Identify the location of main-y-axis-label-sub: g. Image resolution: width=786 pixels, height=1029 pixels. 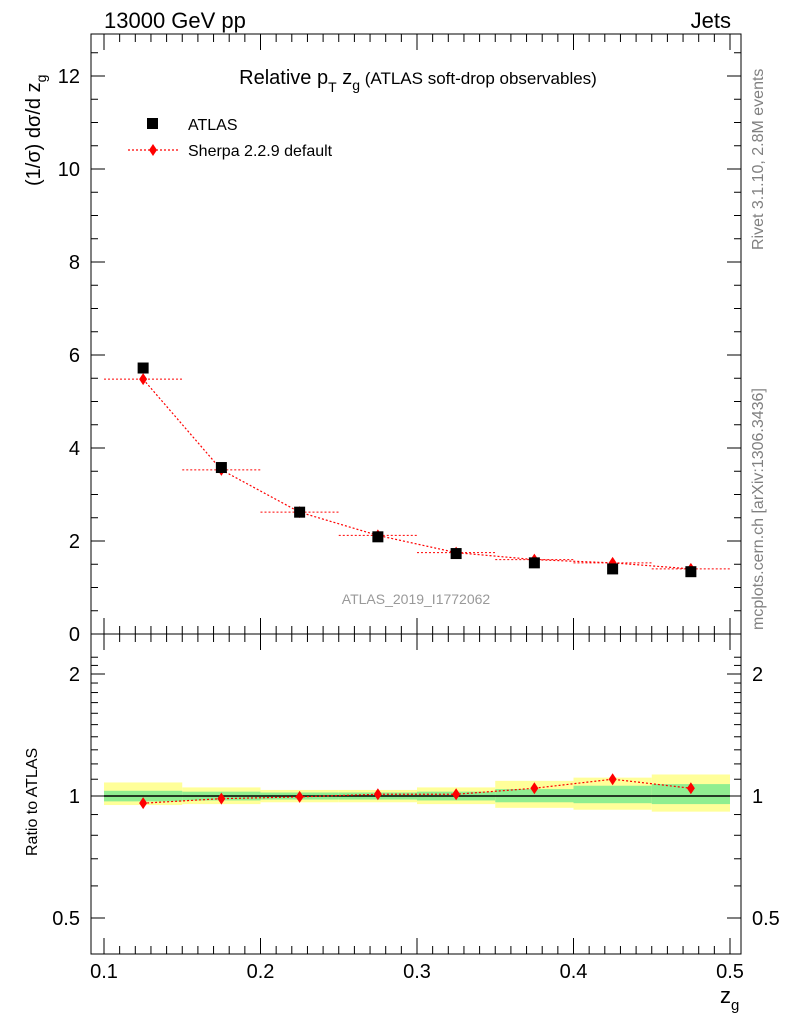
(41, 79).